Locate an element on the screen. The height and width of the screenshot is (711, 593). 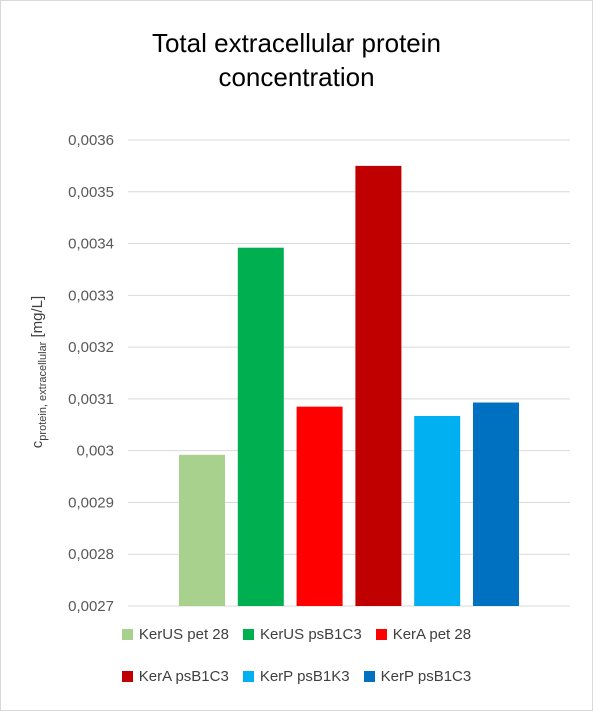
bar-kerp-psb1k3 is located at coordinates (437, 510).